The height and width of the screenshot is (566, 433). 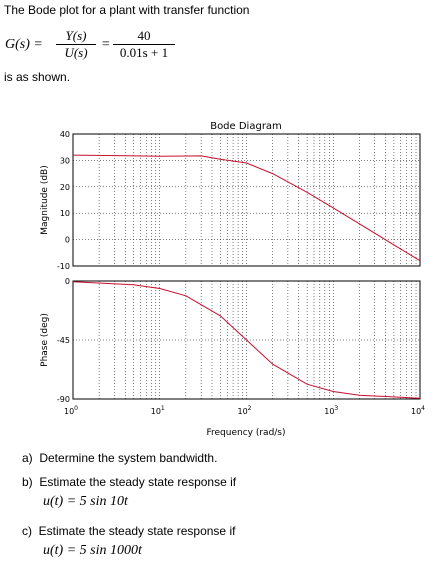 What do you see at coordinates (63, 266) in the screenshot?
I see `y-tick-label: -10` at bounding box center [63, 266].